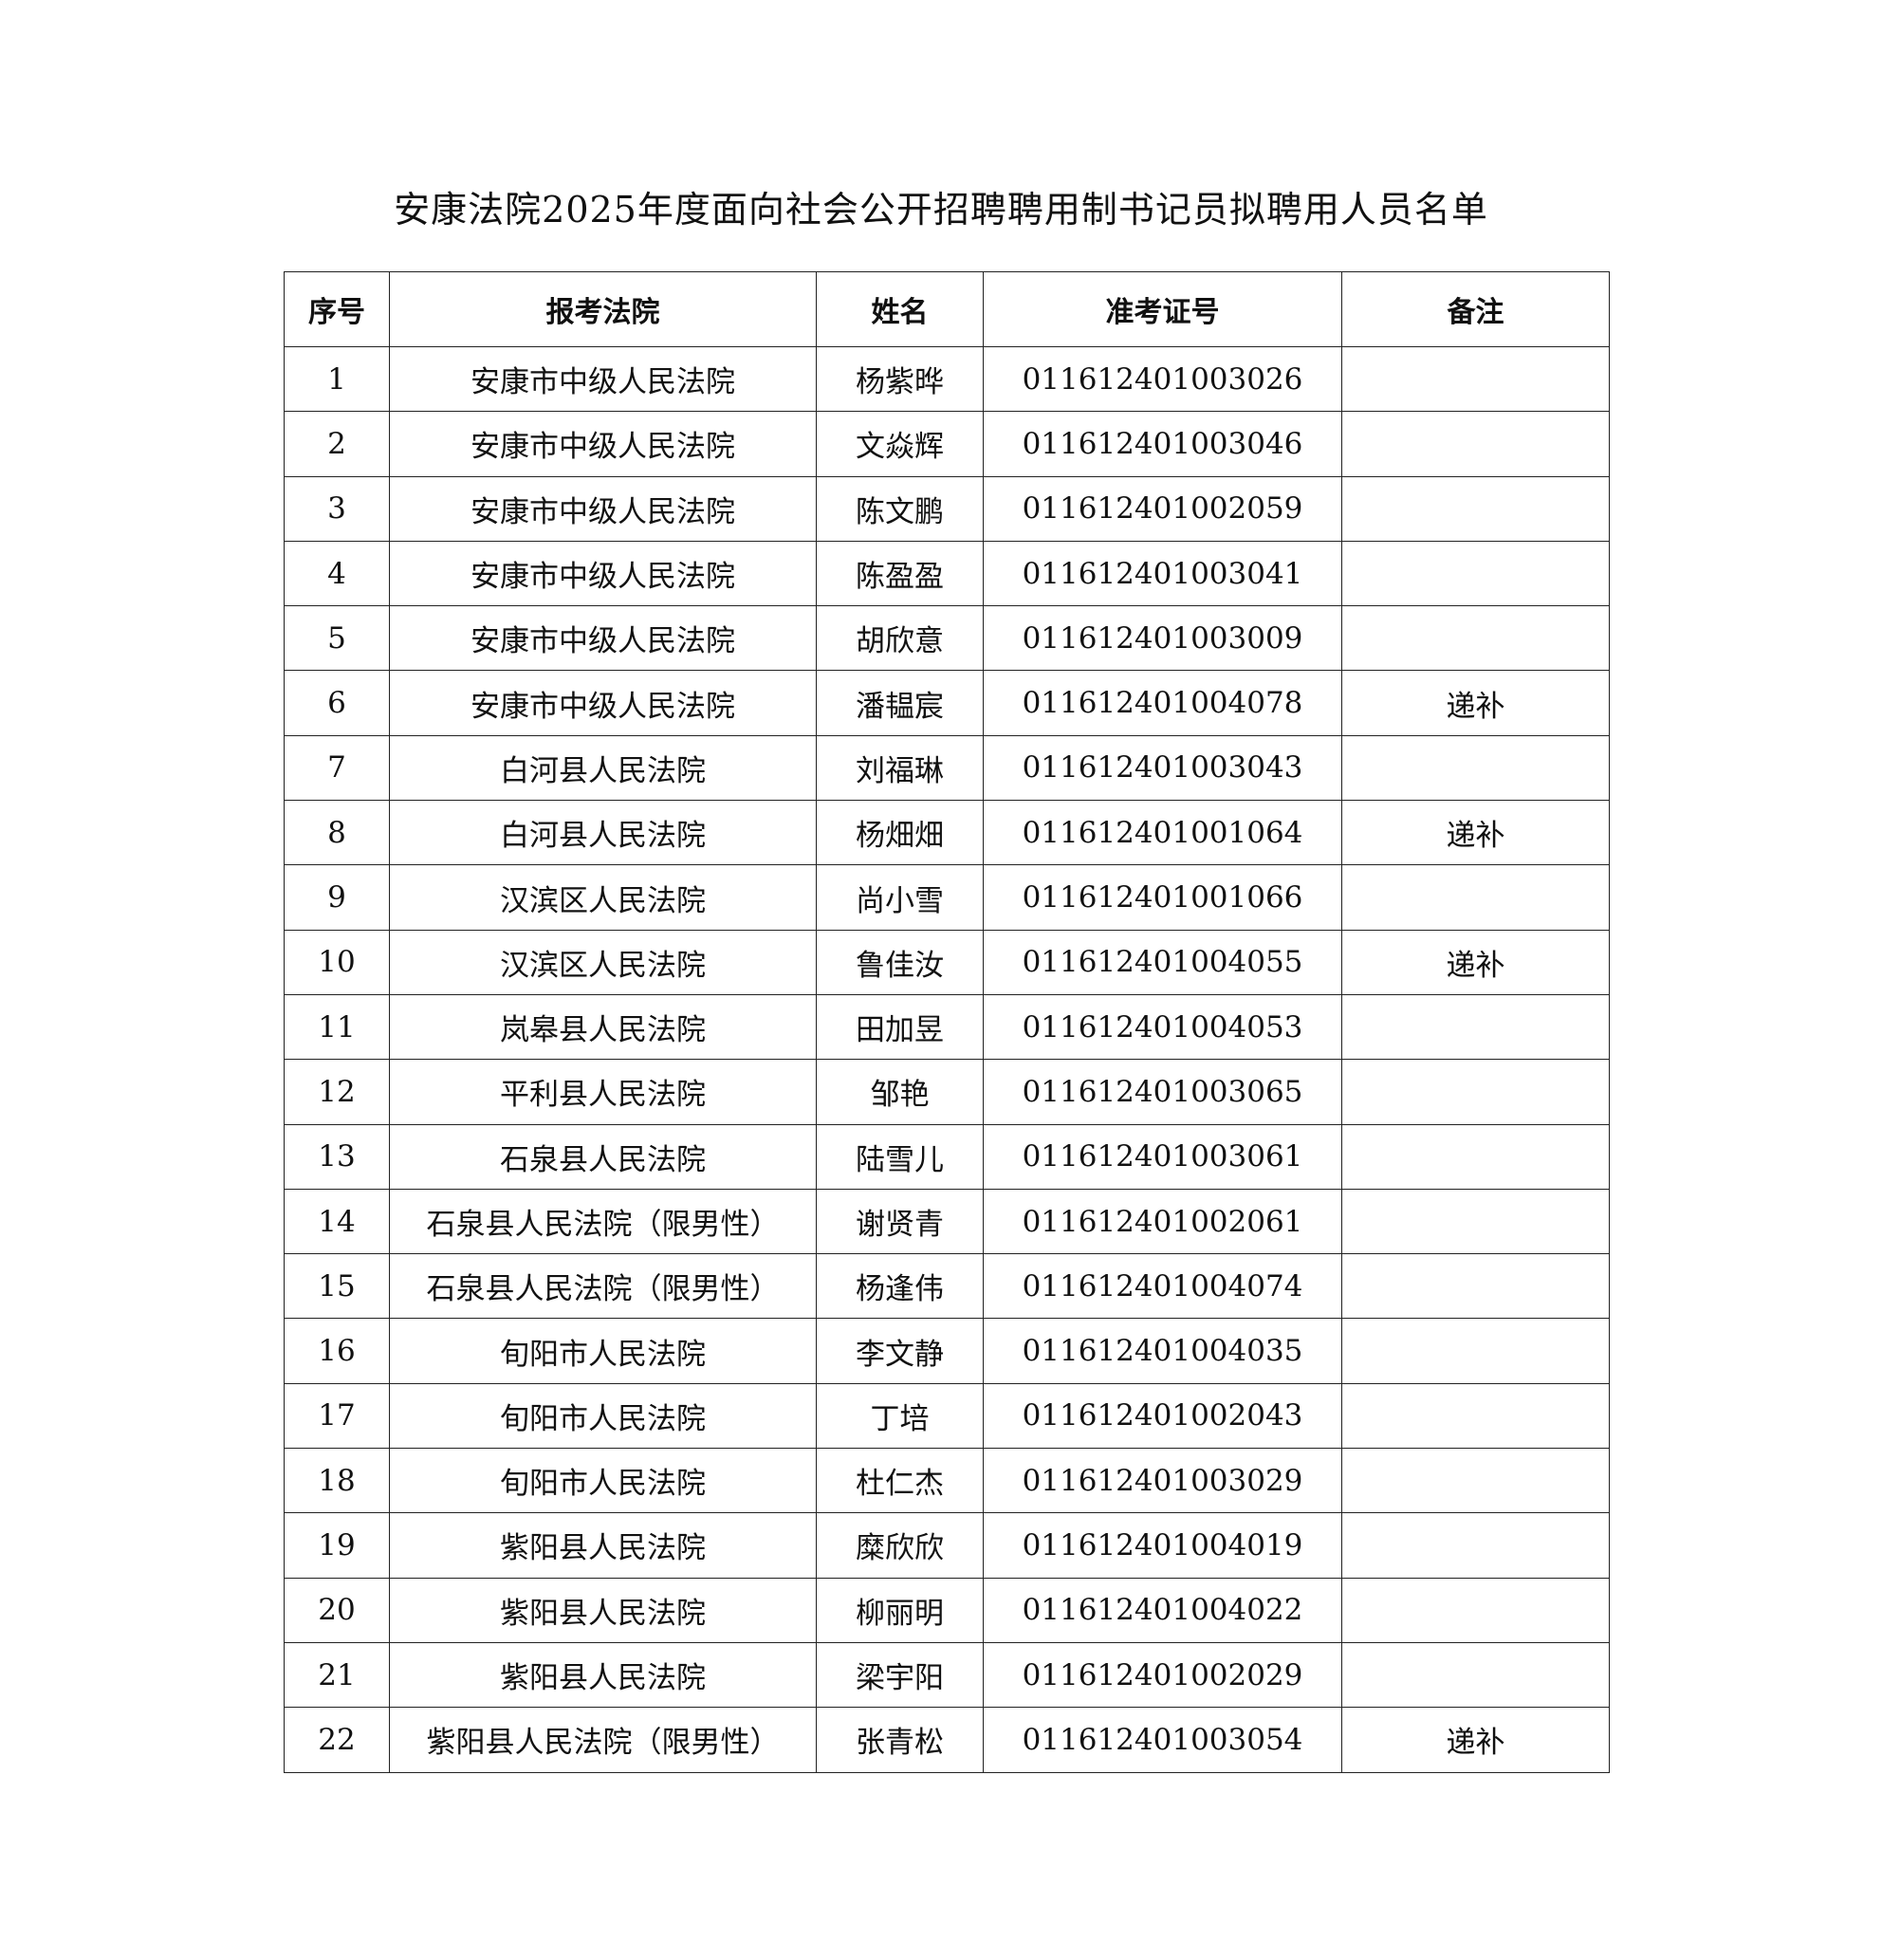 This screenshot has height=1960, width=1882. What do you see at coordinates (900, 1740) in the screenshot?
I see `cell-name: 张青松` at bounding box center [900, 1740].